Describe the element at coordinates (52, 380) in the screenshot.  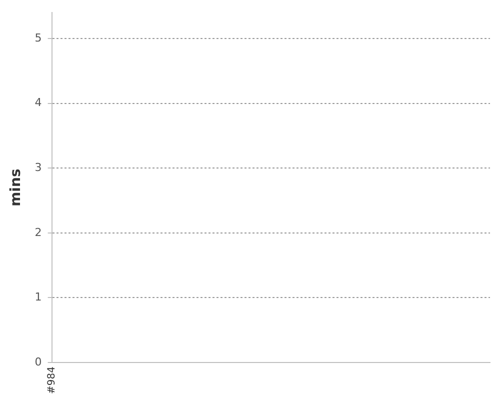
I see `x-tick-label: #984` at that location.